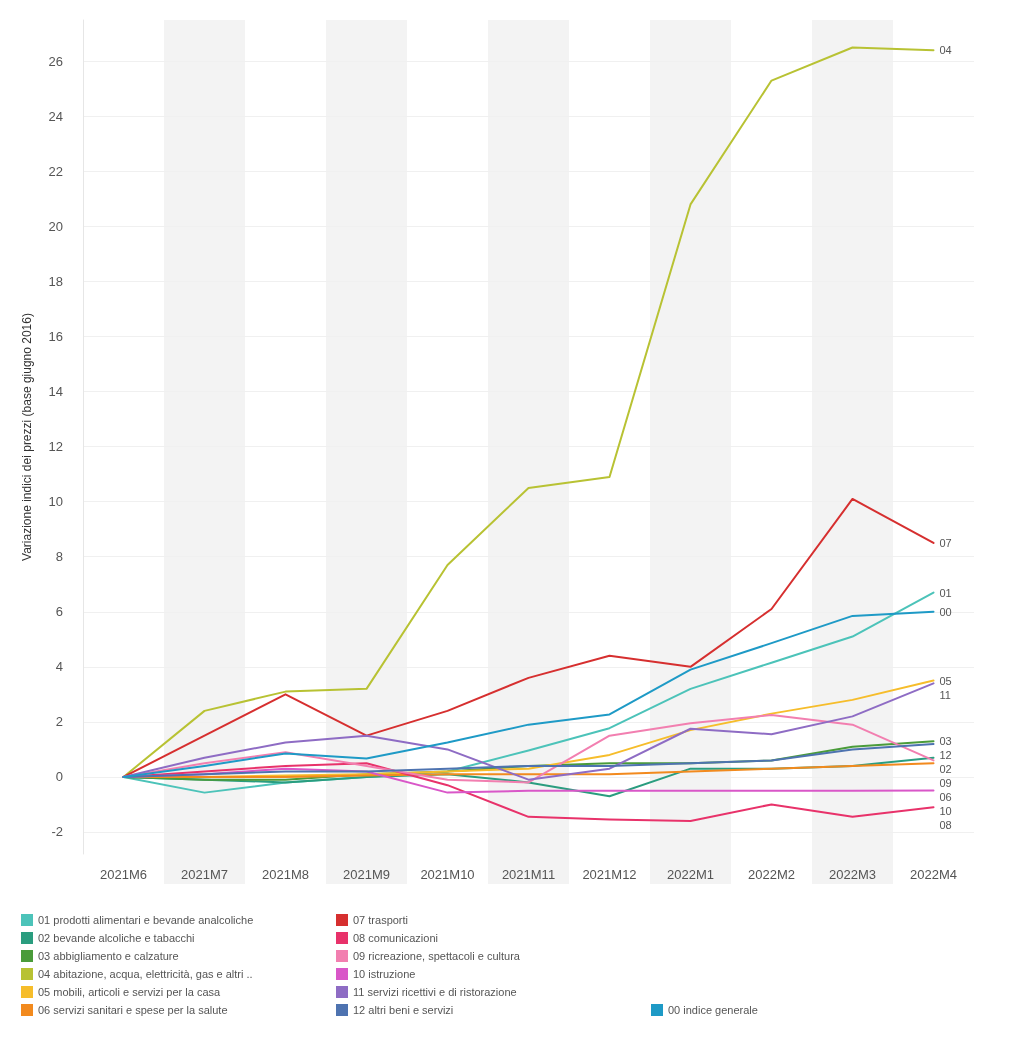  Describe the element at coordinates (852, 874) in the screenshot. I see `x-tick-label: 2022M3` at that location.